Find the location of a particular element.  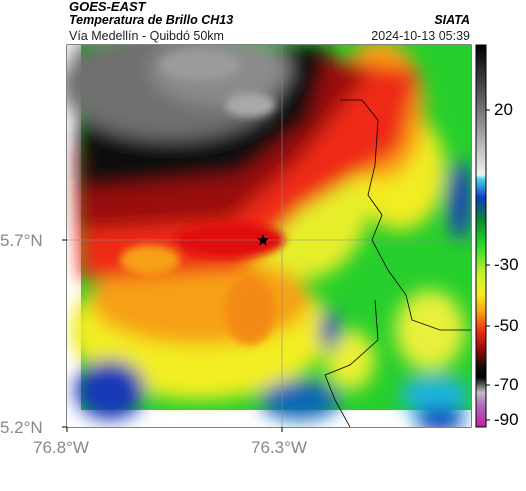

location-label: Vía Medellín - Quibdó 50km is located at coordinates (146, 36).